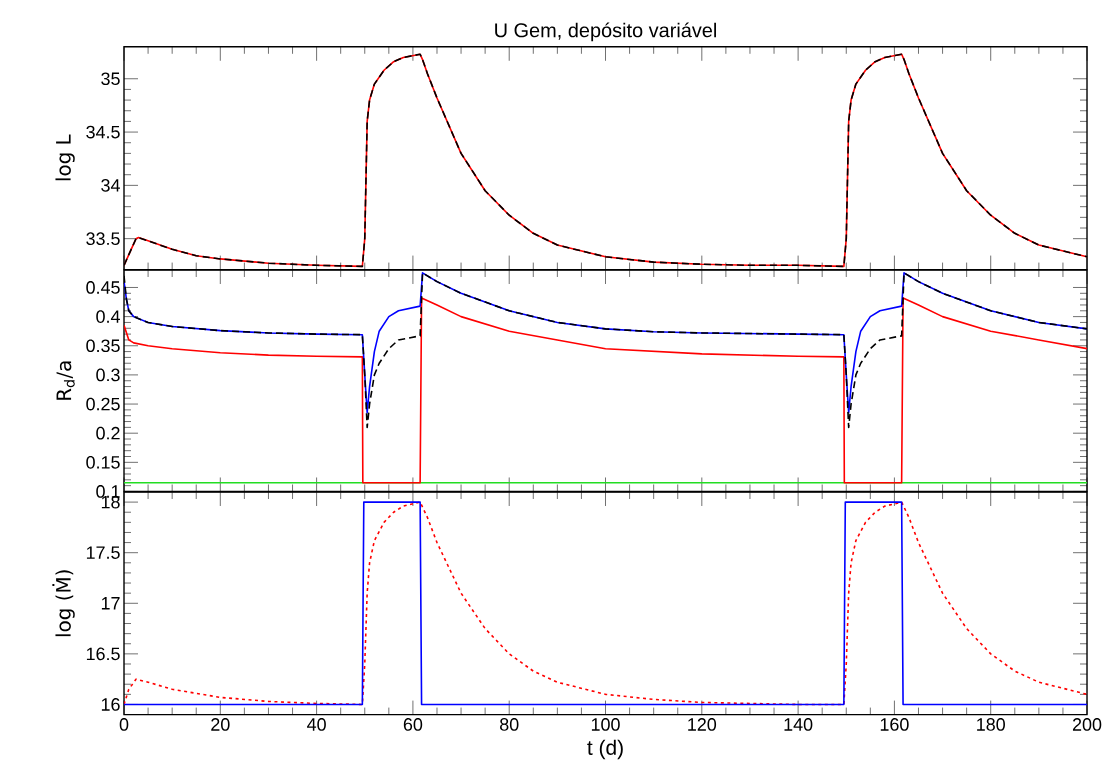 This screenshot has width=1110, height=783. Describe the element at coordinates (103, 404) in the screenshot. I see `y-tick-label: 0.25` at that location.